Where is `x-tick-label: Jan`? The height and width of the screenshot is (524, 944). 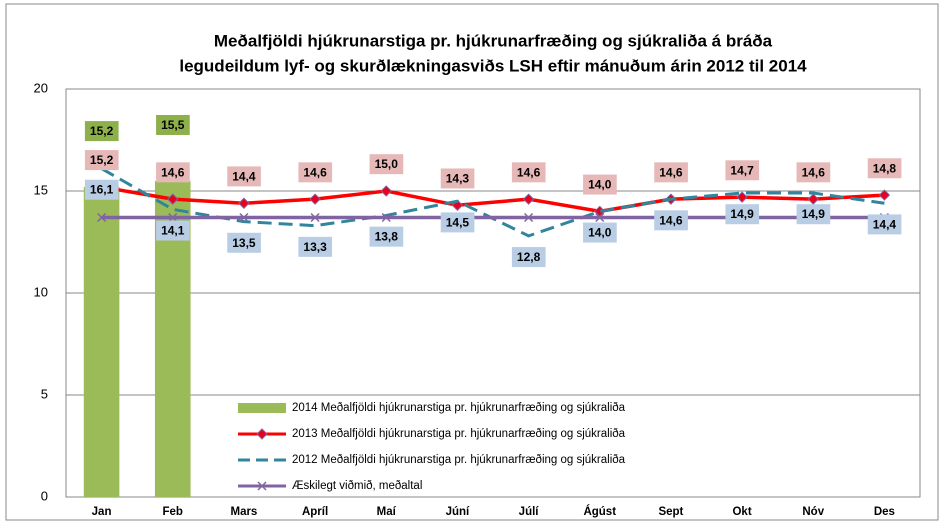
x-tick-label: Jan is located at coordinates (102, 512).